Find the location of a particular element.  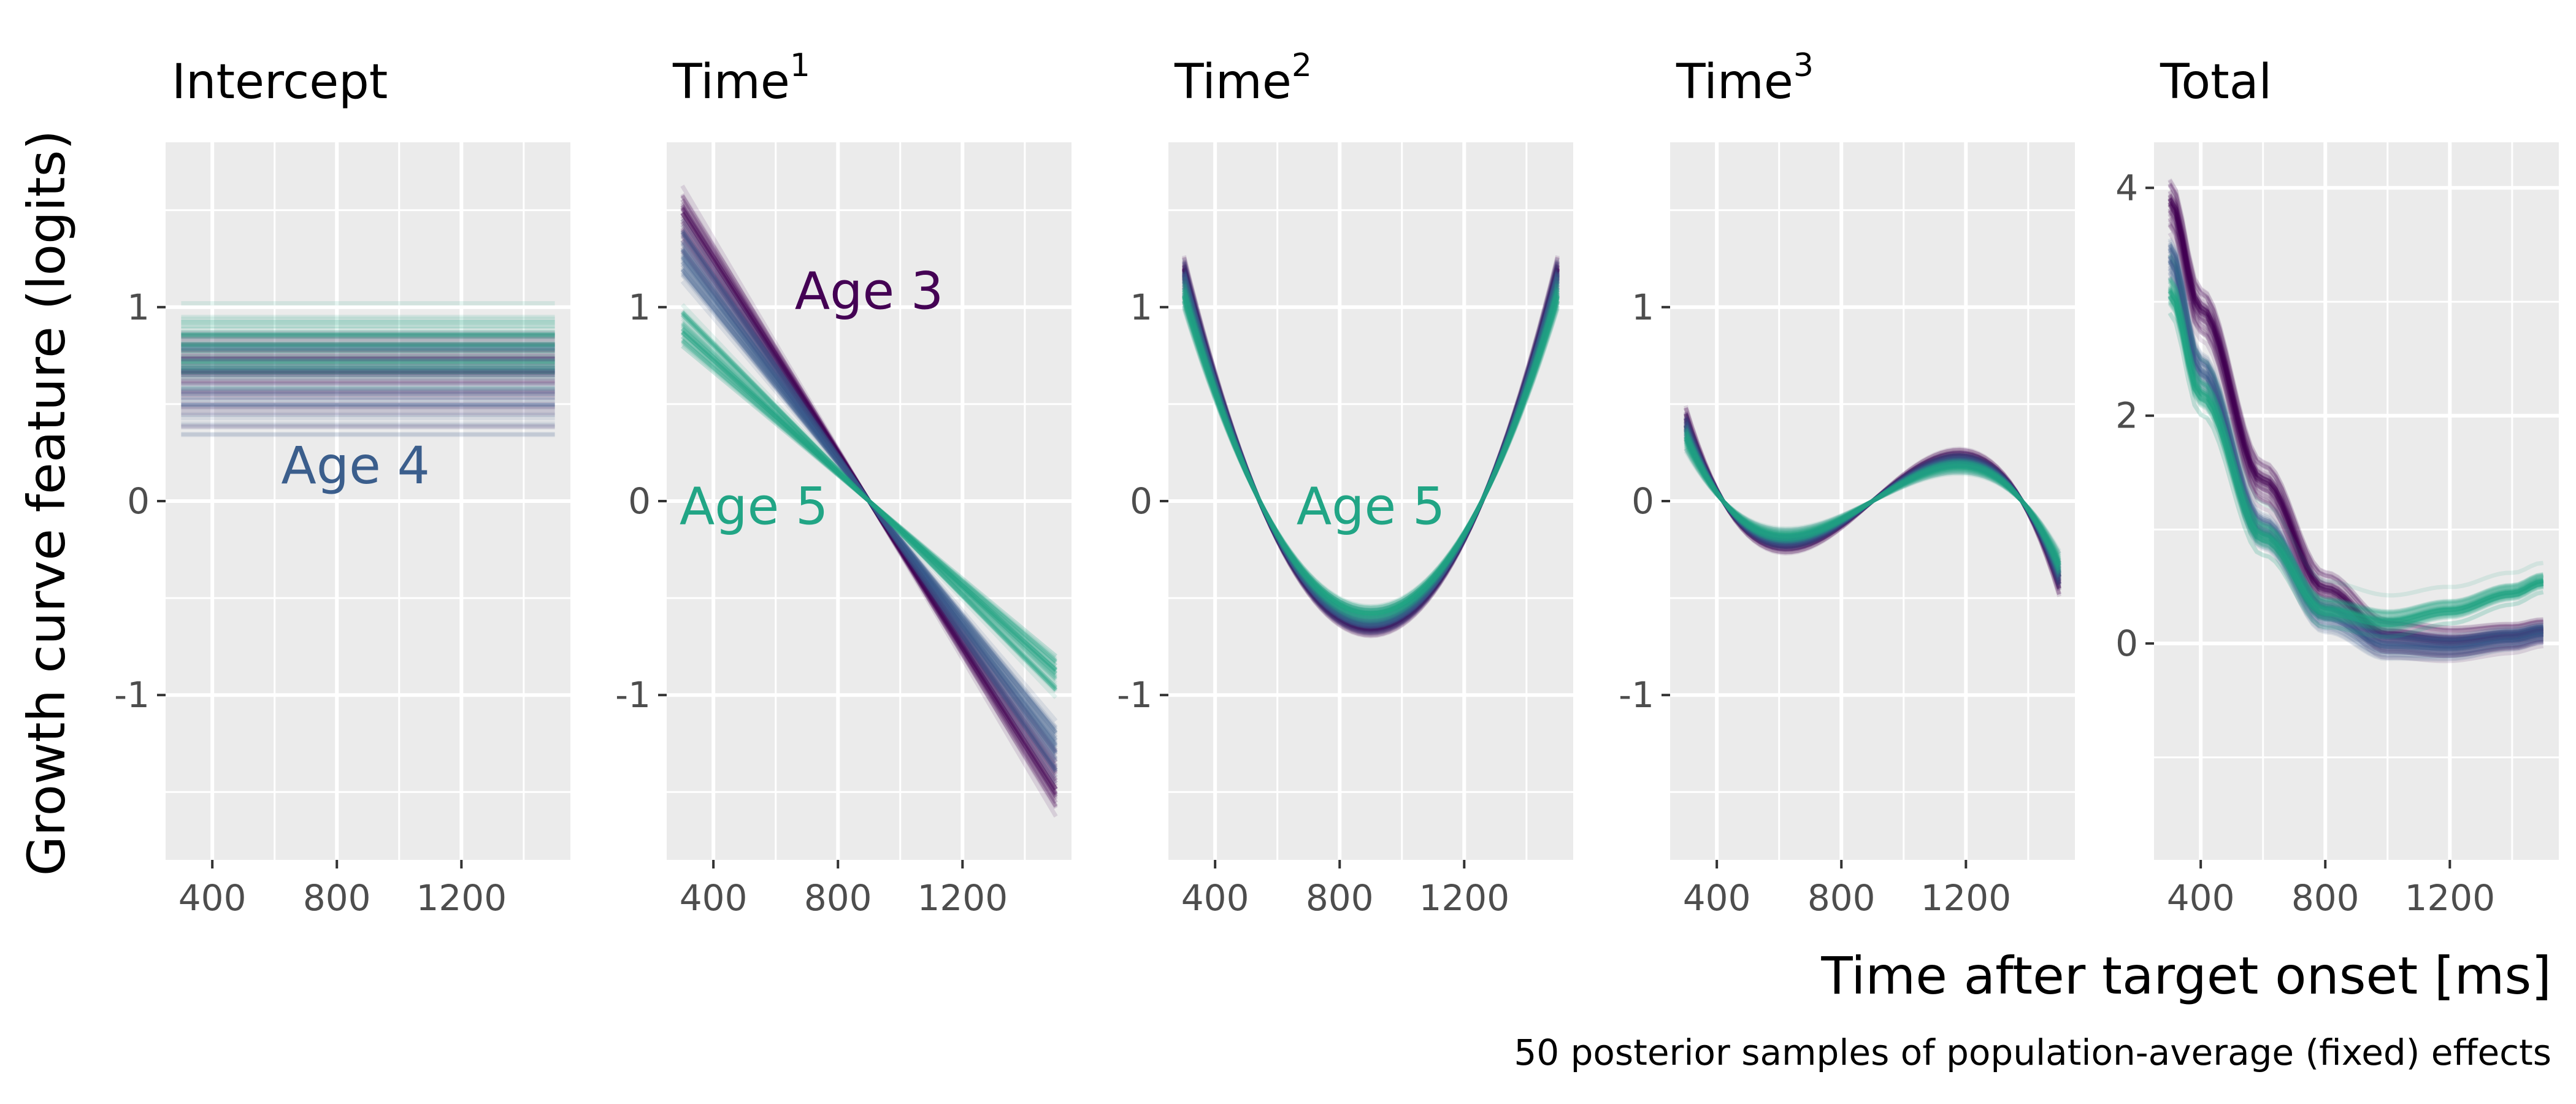

panel-title-superscript: 3 is located at coordinates (1803, 65).